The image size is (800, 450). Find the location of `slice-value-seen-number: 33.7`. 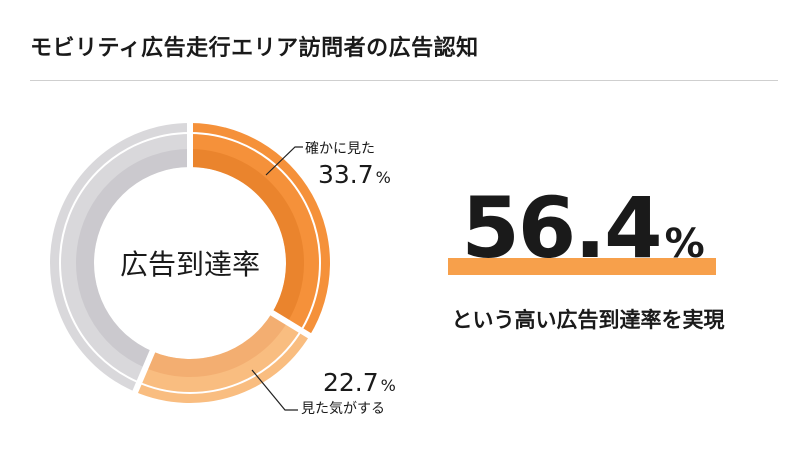

slice-value-seen-number: 33.7 is located at coordinates (346, 174).